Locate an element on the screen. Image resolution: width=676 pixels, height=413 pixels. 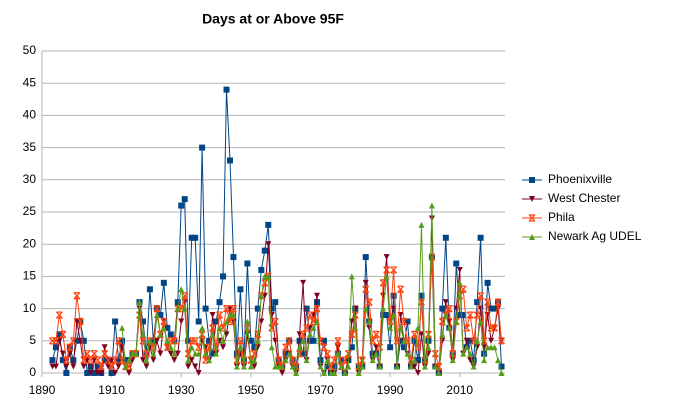
legend-label: Phoenixville is located at coordinates (580, 179).